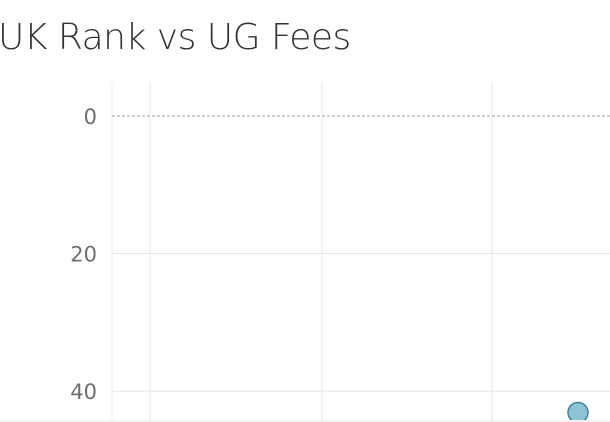  I want to click on data-points, so click(578, 411).